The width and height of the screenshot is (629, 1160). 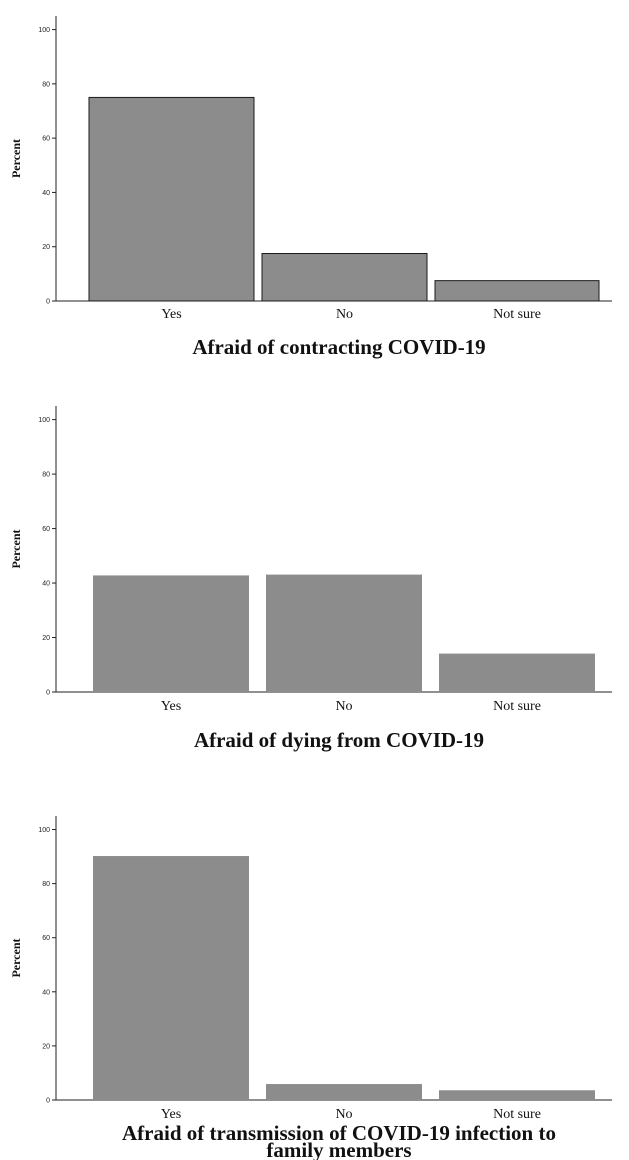 What do you see at coordinates (339, 740) in the screenshot?
I see `chart-title: Afraid of dying from COVID-19` at bounding box center [339, 740].